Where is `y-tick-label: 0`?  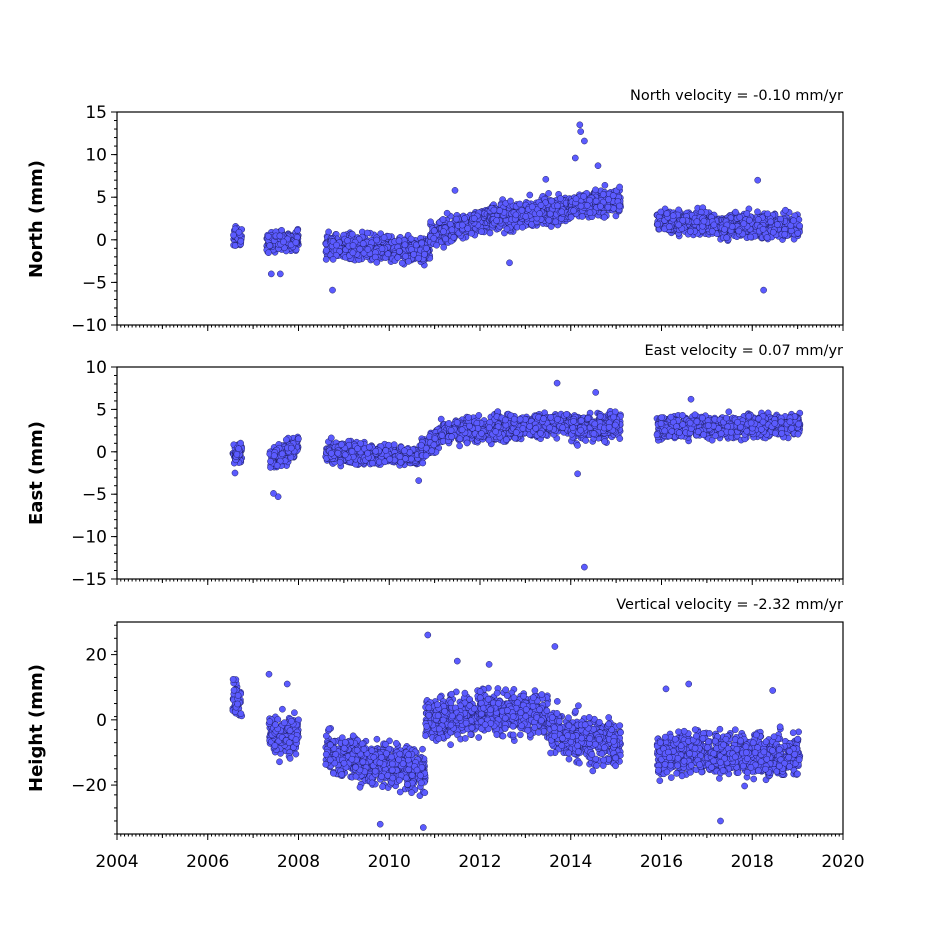
y-tick-label: 0 is located at coordinates (101, 241).